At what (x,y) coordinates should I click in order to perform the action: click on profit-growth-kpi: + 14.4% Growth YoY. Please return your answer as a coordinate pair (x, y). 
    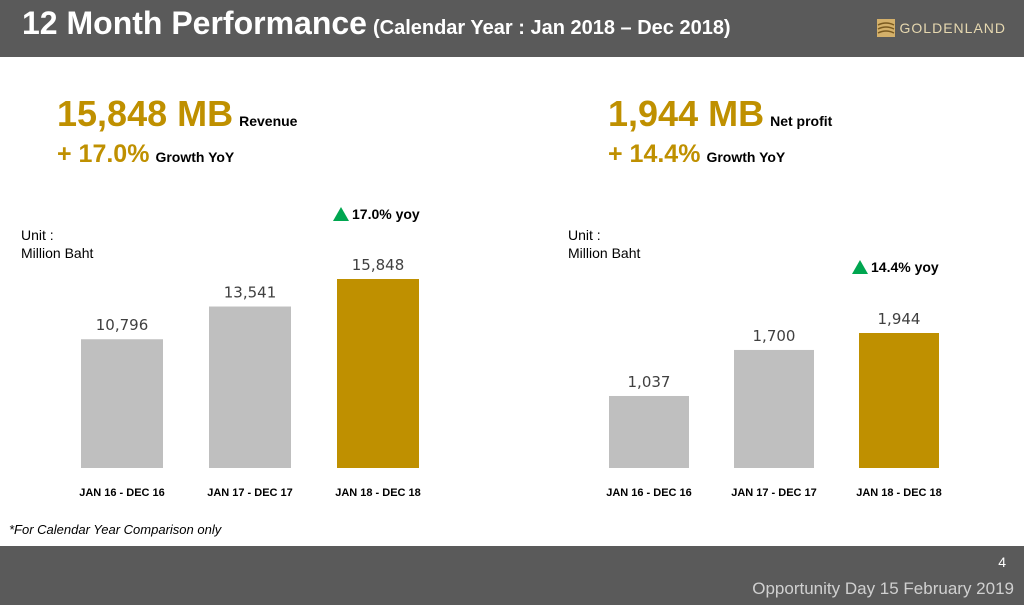
    Looking at the image, I should click on (696, 154).